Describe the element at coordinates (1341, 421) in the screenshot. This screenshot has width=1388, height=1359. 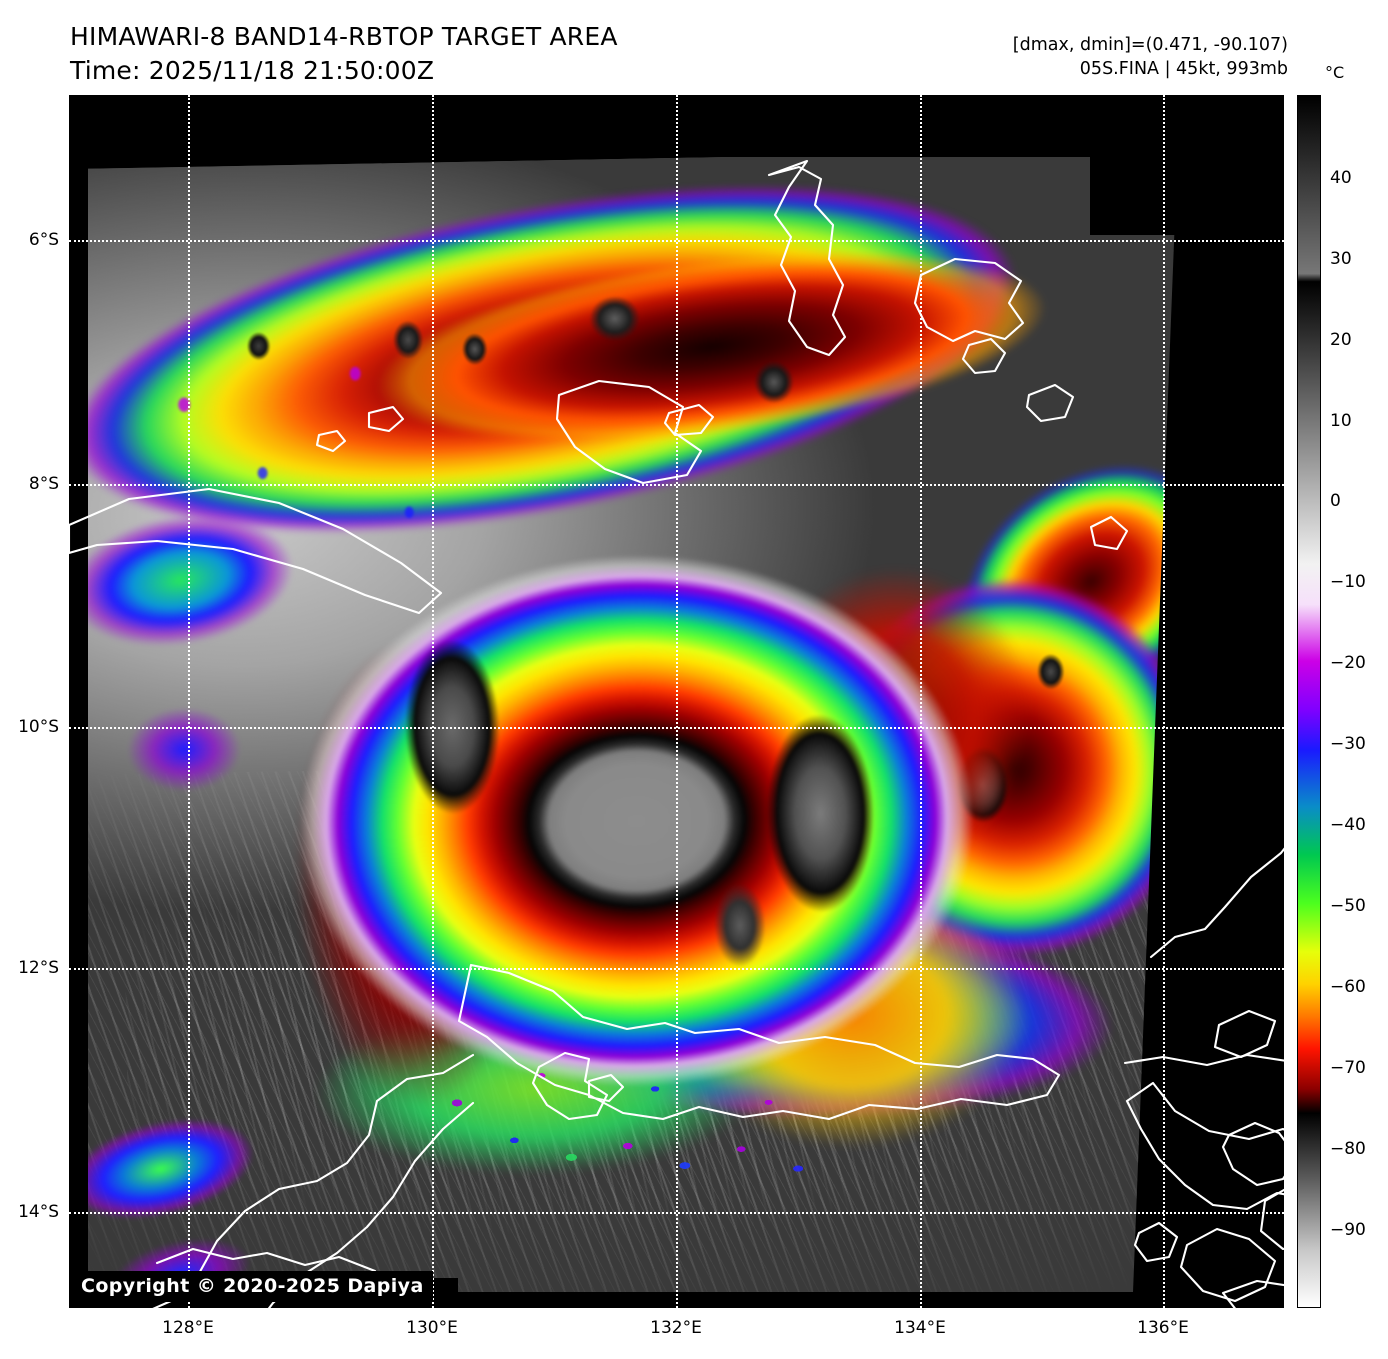
I see `colorbar-tick-10: 10` at that location.